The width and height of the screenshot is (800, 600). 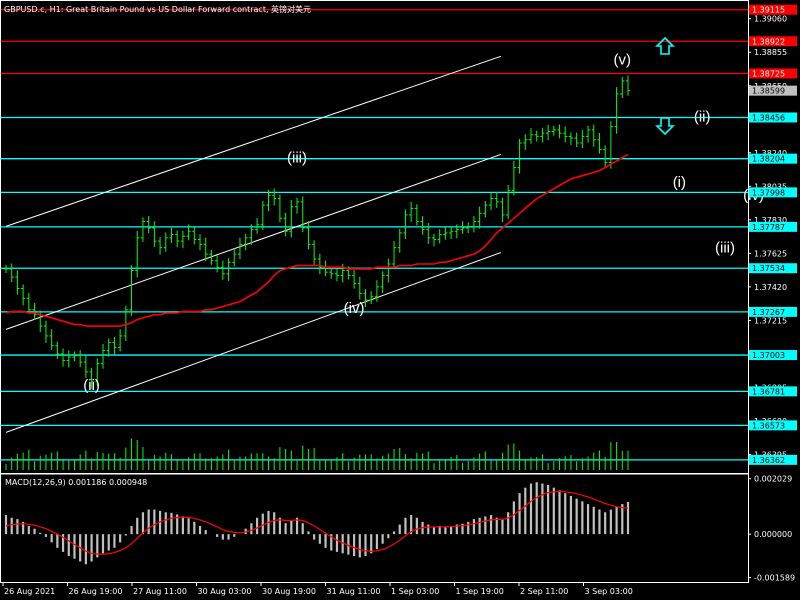 I want to click on current-price-box, so click(x=773, y=90).